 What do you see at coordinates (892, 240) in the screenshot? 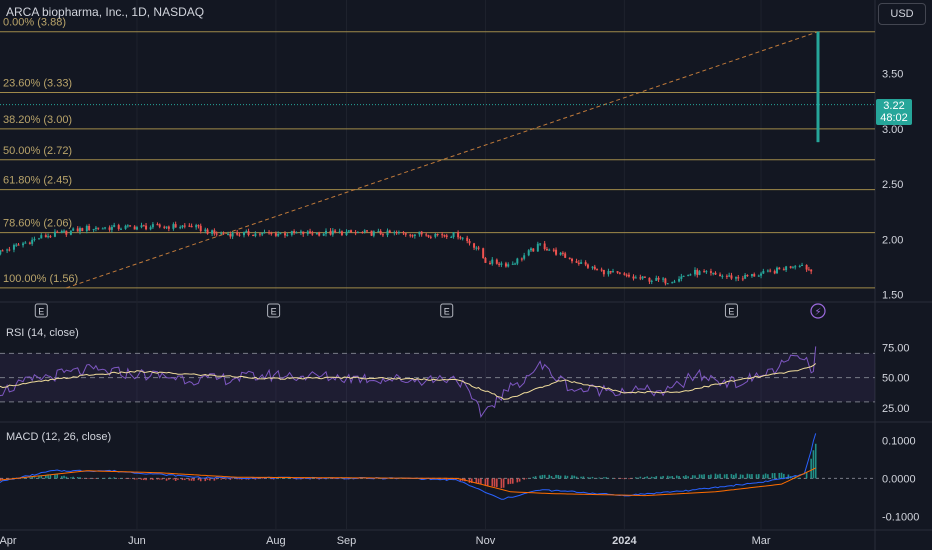
I see `price-axis-tick: 2.00` at bounding box center [892, 240].